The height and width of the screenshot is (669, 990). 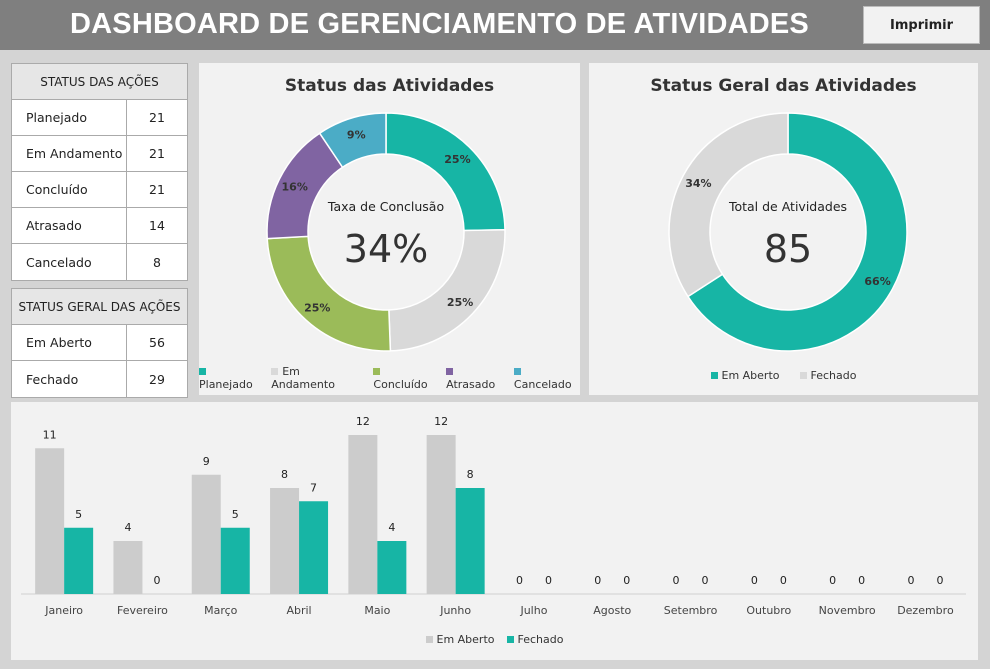 What do you see at coordinates (540, 639) in the screenshot?
I see `legend-label: Fechado` at bounding box center [540, 639].